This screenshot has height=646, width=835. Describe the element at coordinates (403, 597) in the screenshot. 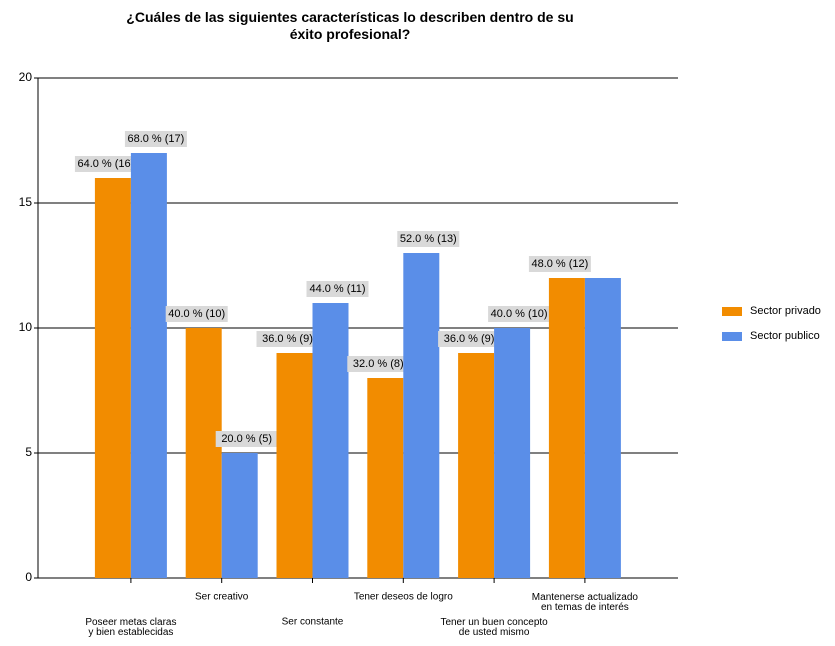

I see `x-tick-label: Tener deseos de logro` at that location.